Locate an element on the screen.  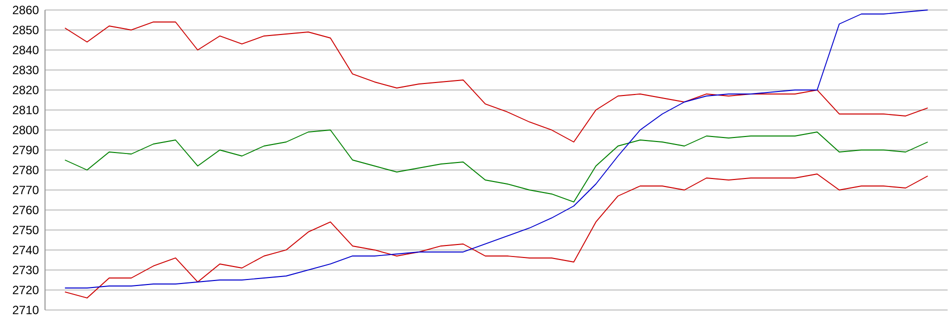
y-tick-label: 2860 is located at coordinates (25, 10).